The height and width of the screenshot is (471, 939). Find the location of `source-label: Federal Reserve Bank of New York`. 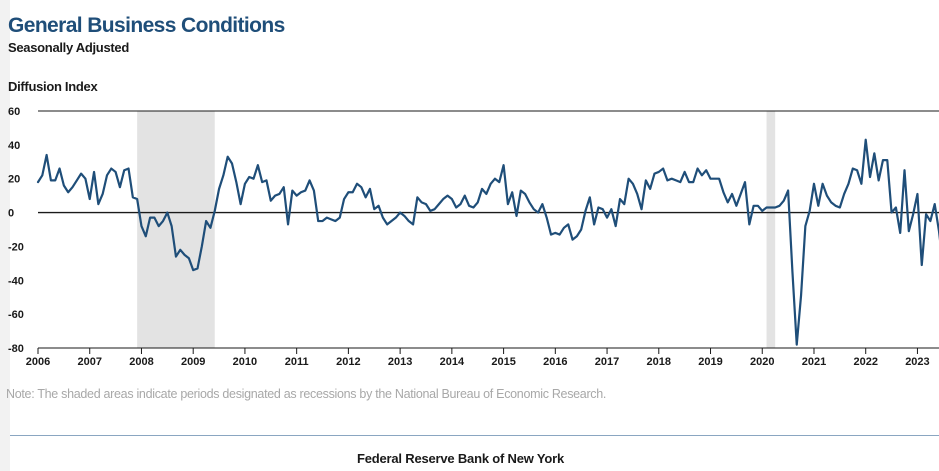

source-label: Federal Reserve Bank of New York is located at coordinates (460, 458).